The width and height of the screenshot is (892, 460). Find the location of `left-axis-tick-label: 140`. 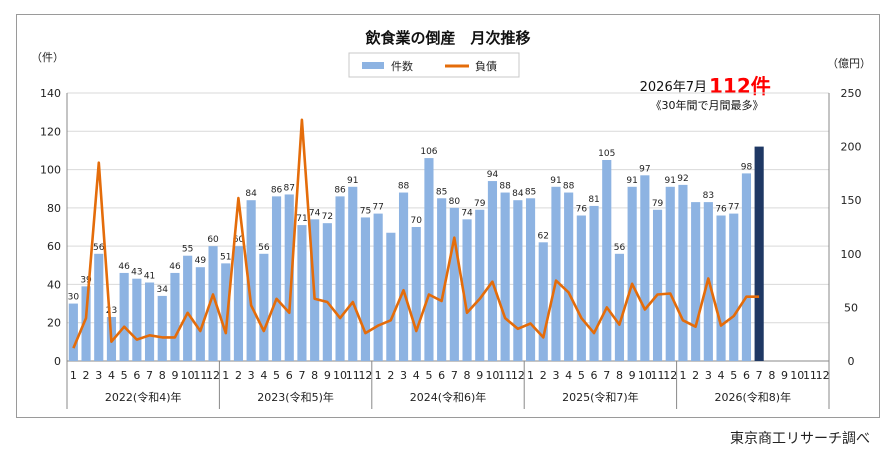

left-axis-tick-label: 140 is located at coordinates (50, 93).